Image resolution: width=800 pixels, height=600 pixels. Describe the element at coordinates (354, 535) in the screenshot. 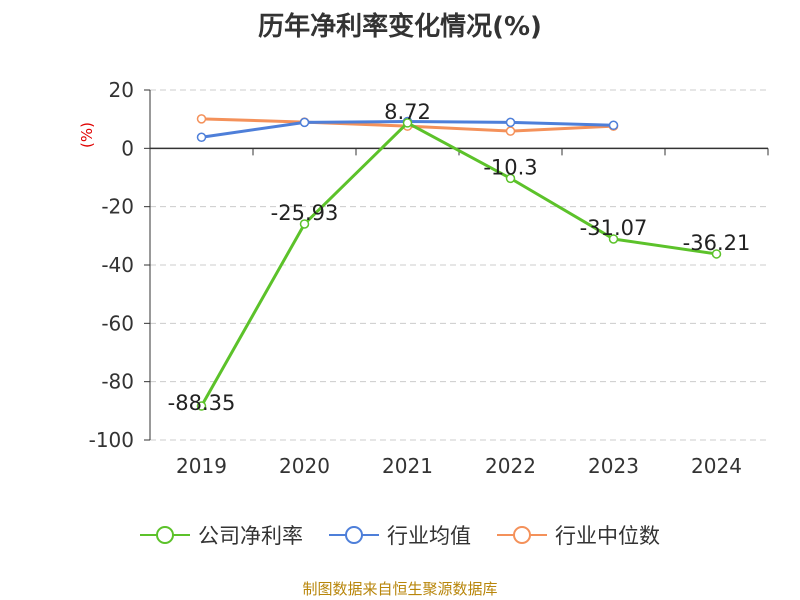

I see `legend-swatch-industry-mean` at that location.